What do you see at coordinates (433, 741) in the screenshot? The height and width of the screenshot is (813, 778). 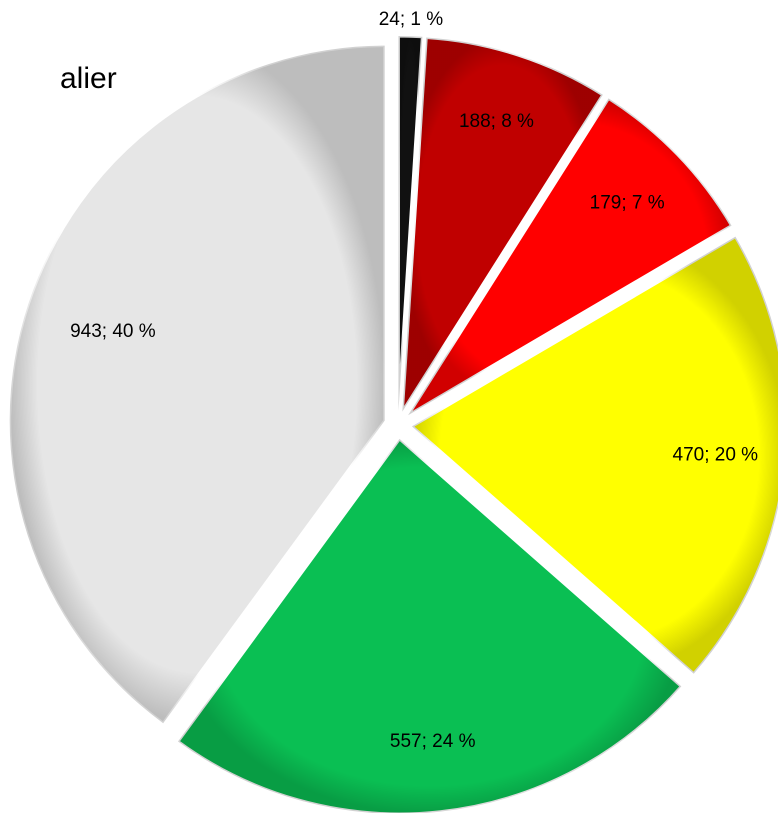 I see `data-label: 557; 24 %` at bounding box center [433, 741].